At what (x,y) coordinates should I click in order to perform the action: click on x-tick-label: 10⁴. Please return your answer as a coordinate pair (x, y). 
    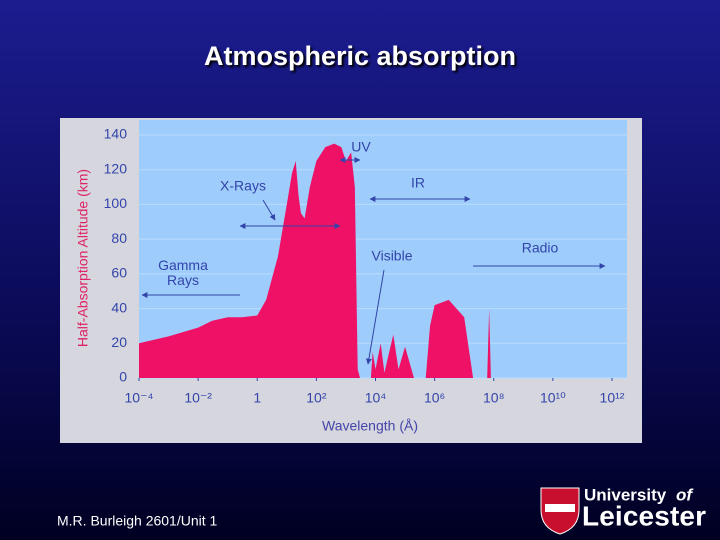
    Looking at the image, I should click on (376, 398).